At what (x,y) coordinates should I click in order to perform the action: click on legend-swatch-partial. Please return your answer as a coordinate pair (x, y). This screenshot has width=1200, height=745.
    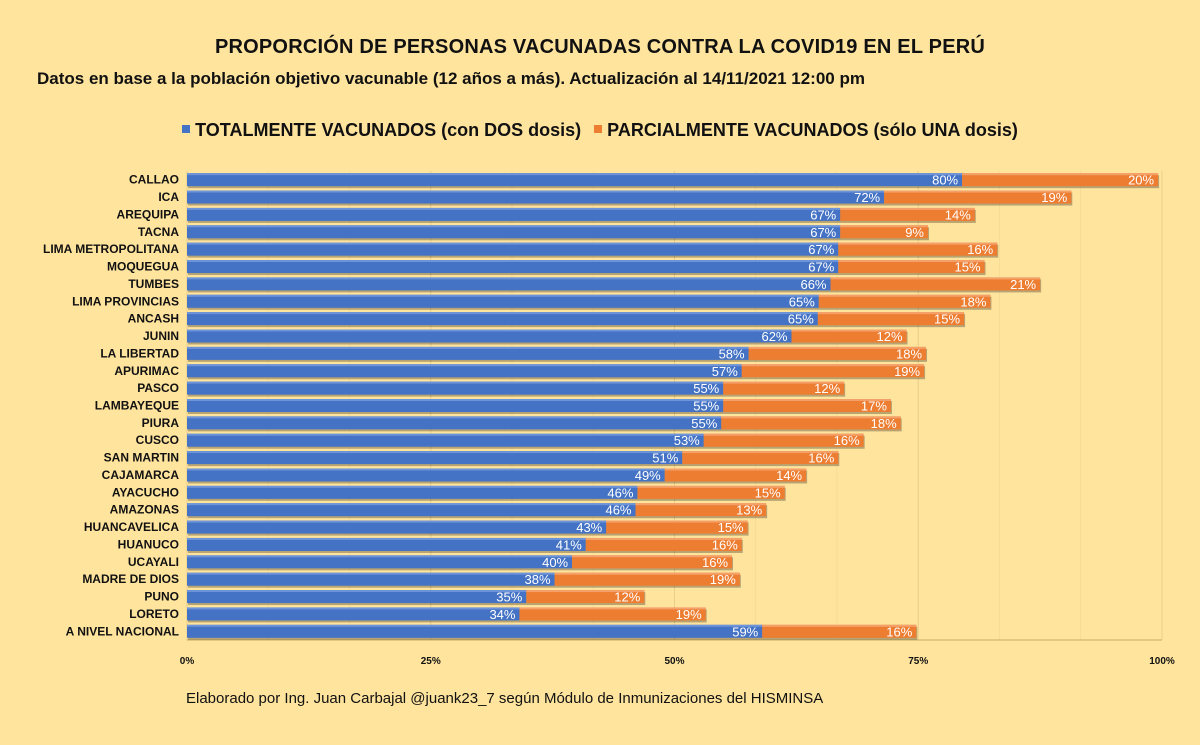
    Looking at the image, I should click on (598, 129).